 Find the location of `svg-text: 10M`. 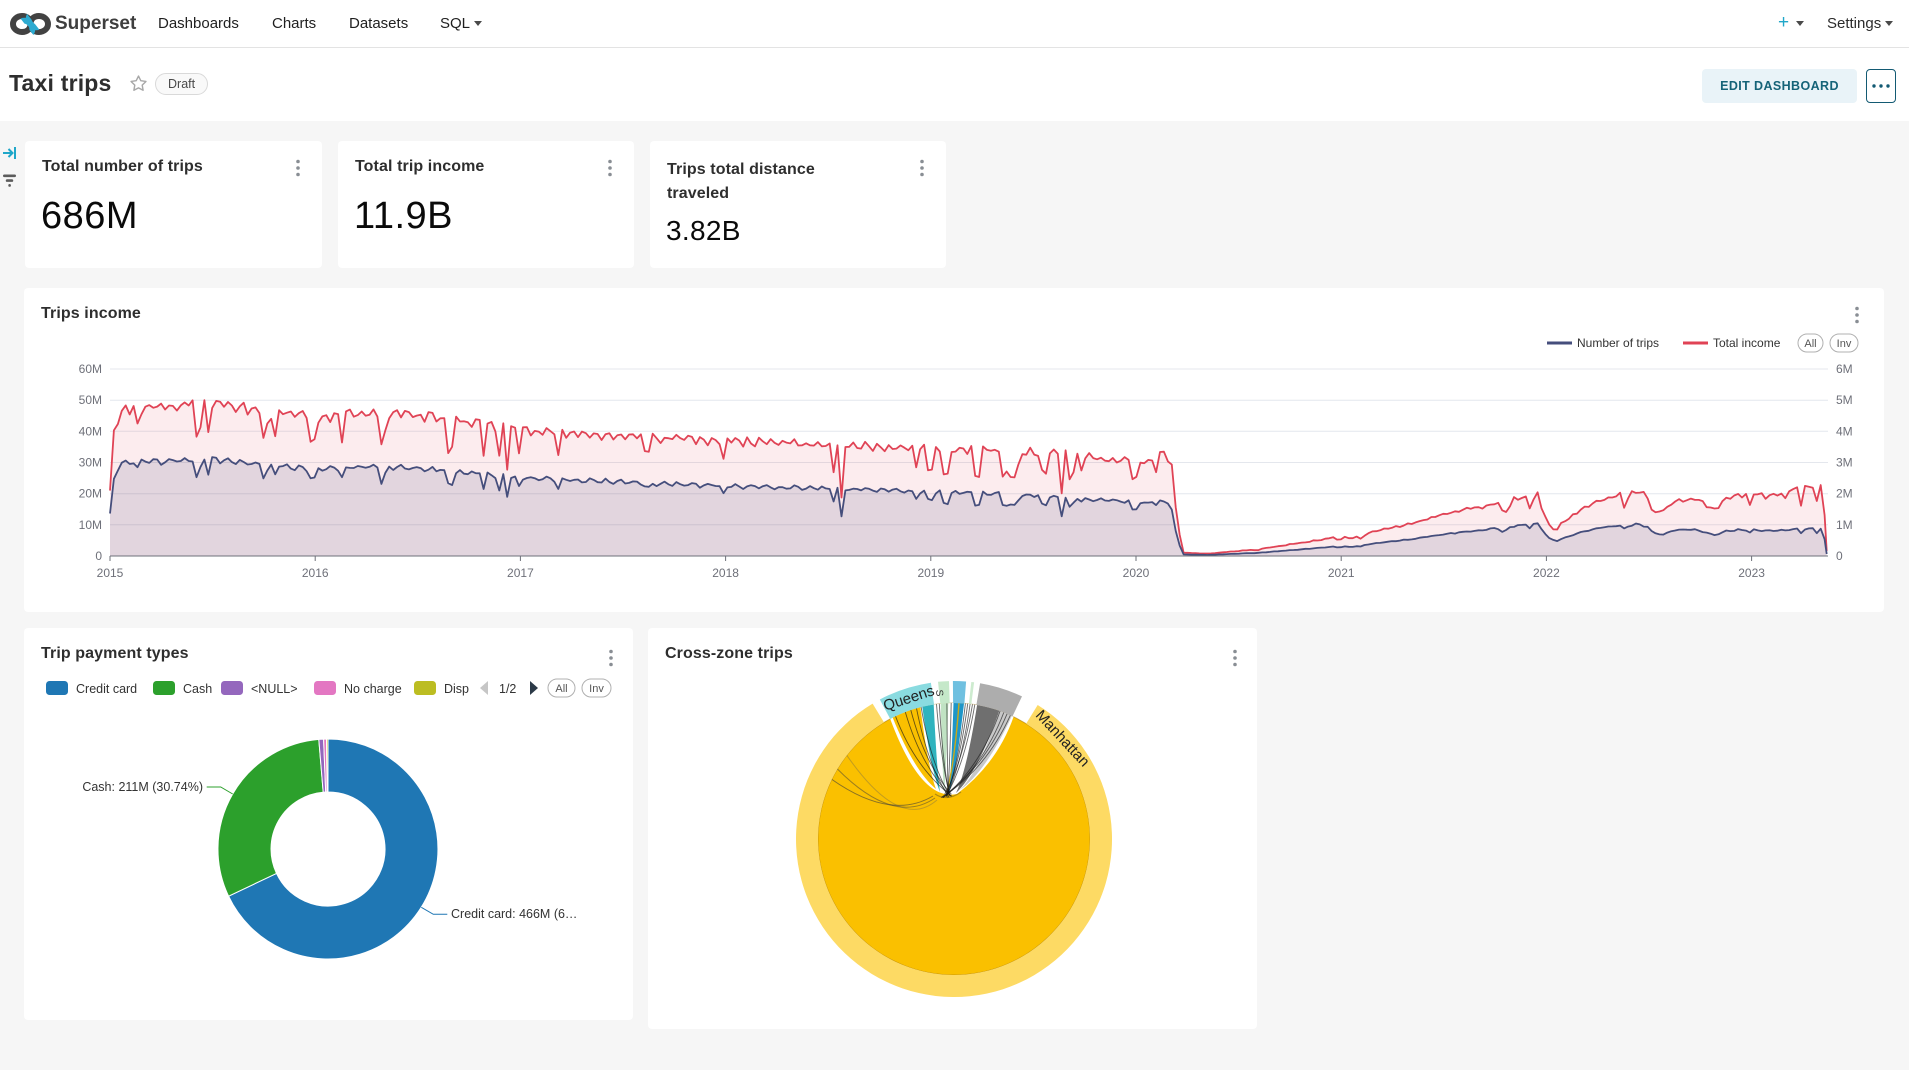

svg-text: 10M is located at coordinates (90, 525).